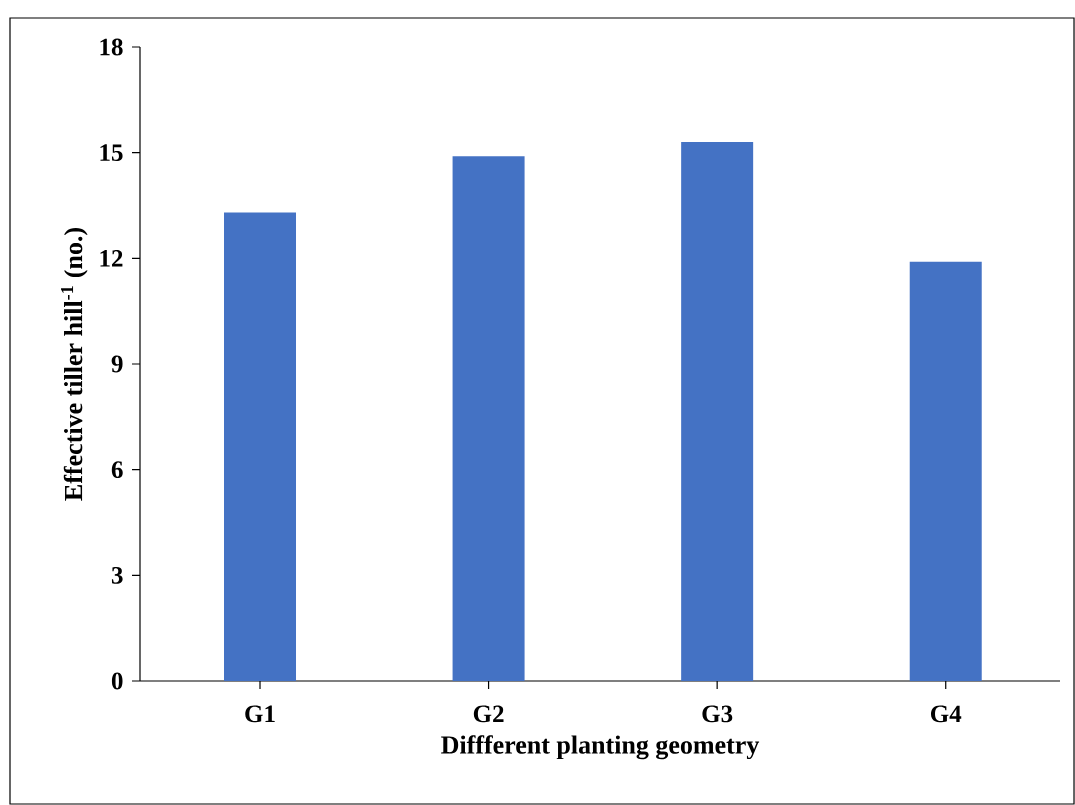  What do you see at coordinates (117, 575) in the screenshot?
I see `y-tick-label: 3` at bounding box center [117, 575].